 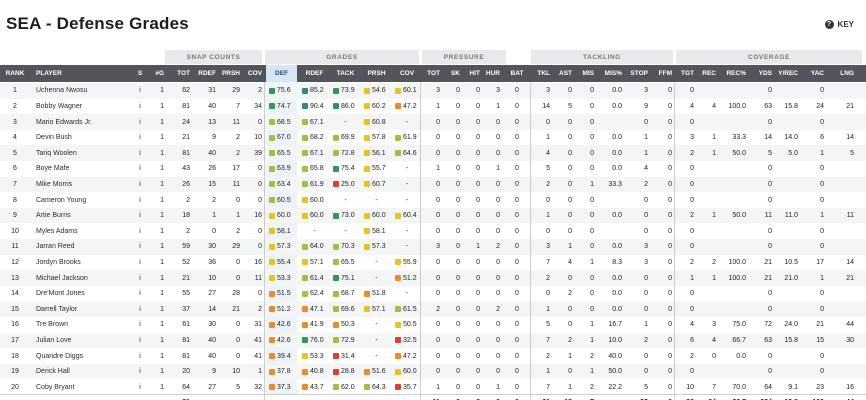 What do you see at coordinates (53, 372) in the screenshot?
I see `cell-player: Derick Hall` at bounding box center [53, 372].